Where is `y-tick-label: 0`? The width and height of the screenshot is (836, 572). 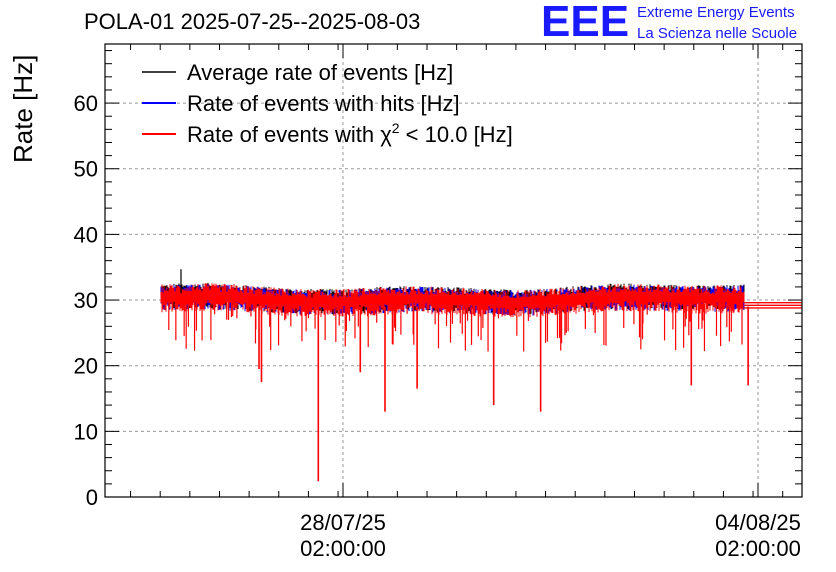
y-tick-label: 0 is located at coordinates (92, 497).